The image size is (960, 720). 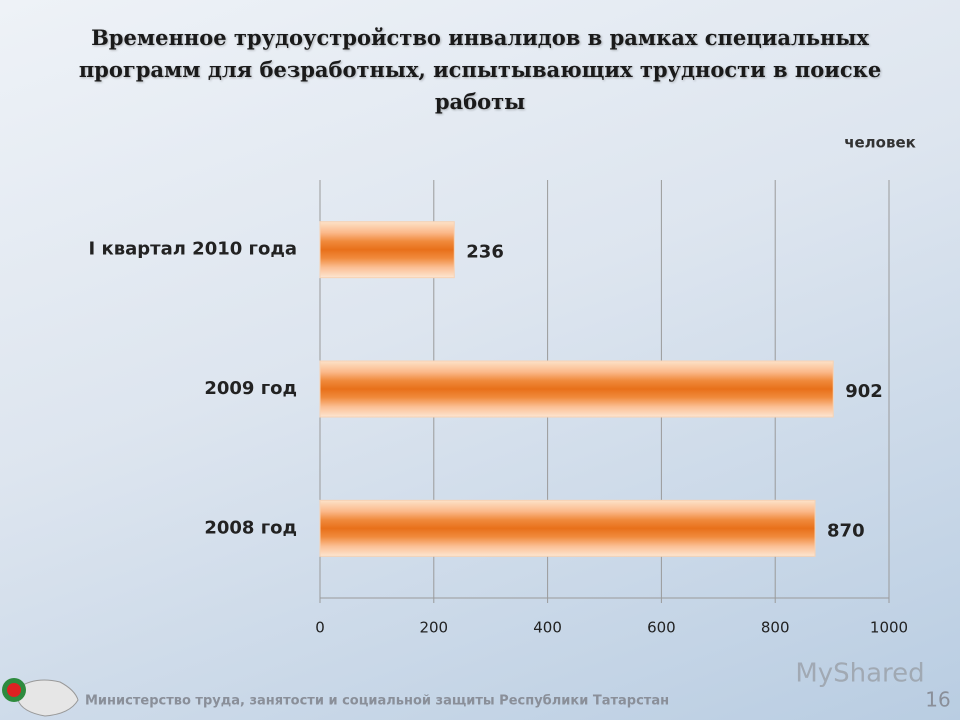 What do you see at coordinates (846, 530) in the screenshot?
I see `value-label: 870` at bounding box center [846, 530].